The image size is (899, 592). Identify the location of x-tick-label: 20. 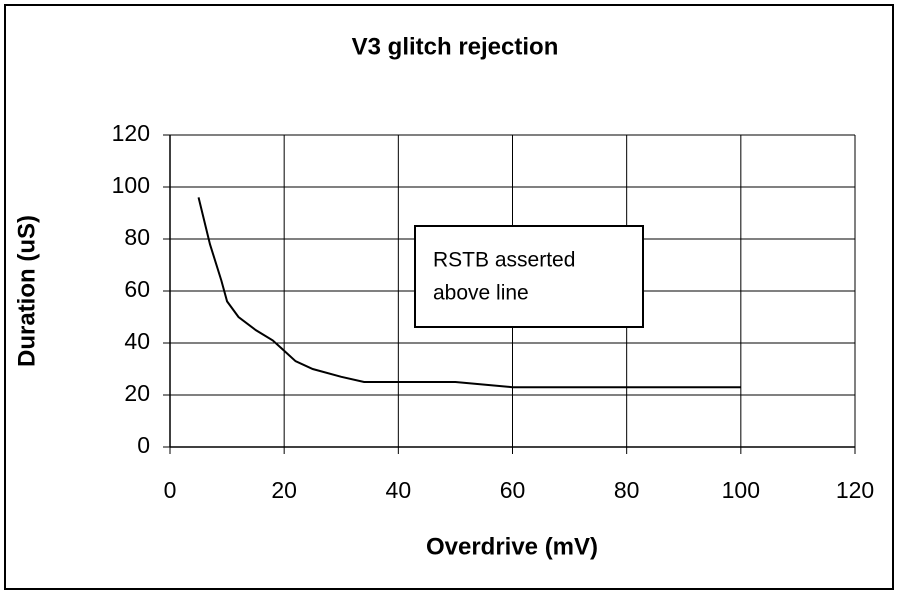
(284, 490).